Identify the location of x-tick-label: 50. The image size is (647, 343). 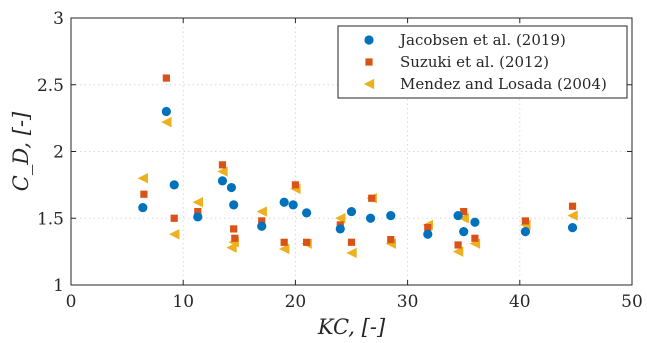
(632, 302).